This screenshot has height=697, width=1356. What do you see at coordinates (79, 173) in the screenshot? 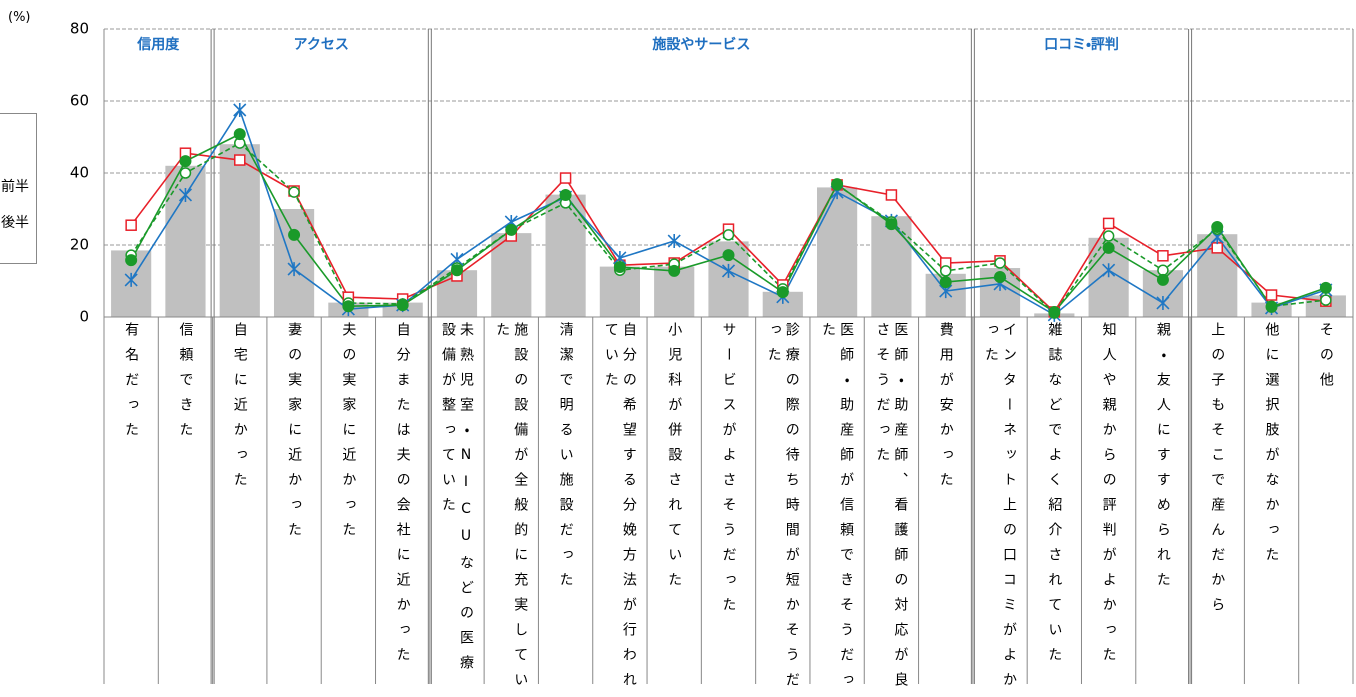
I see `y-tick-label: 40` at bounding box center [79, 173].